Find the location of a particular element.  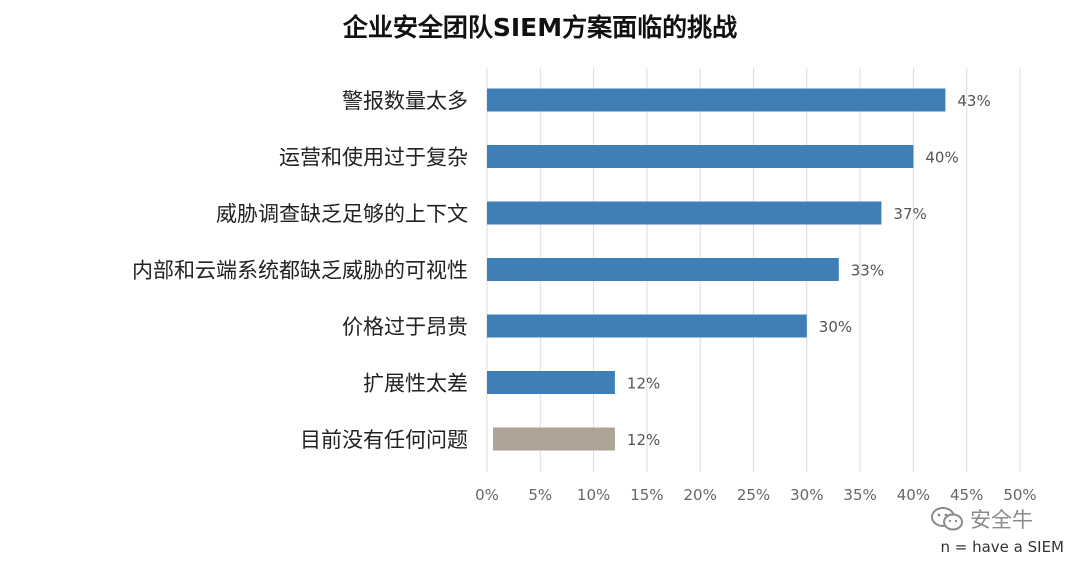

data-label: 33% is located at coordinates (867, 271).